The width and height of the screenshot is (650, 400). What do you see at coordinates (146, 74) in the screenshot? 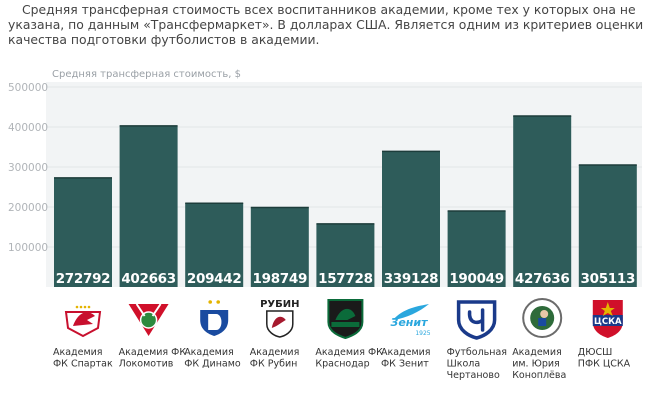
I see `chart-title: Средняя трансферная стоимость, $` at bounding box center [146, 74].